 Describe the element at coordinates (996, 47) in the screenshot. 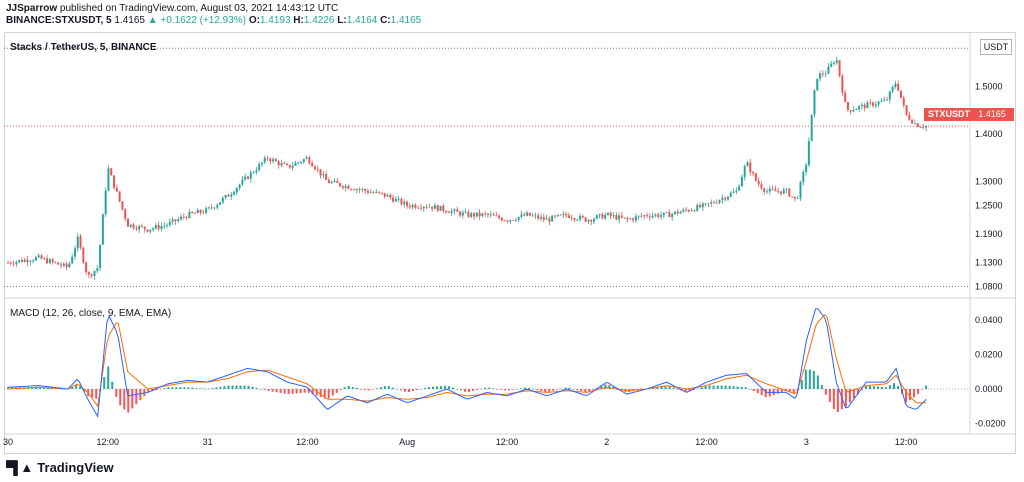

I see `currency-label: USDT` at that location.